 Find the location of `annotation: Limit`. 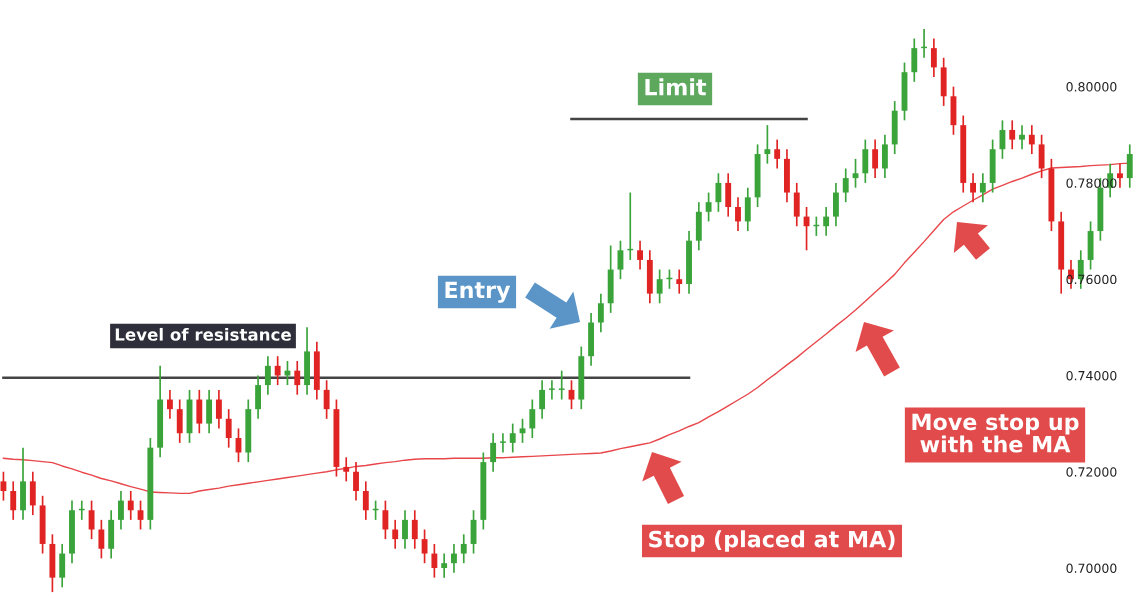

annotation: Limit is located at coordinates (676, 87).